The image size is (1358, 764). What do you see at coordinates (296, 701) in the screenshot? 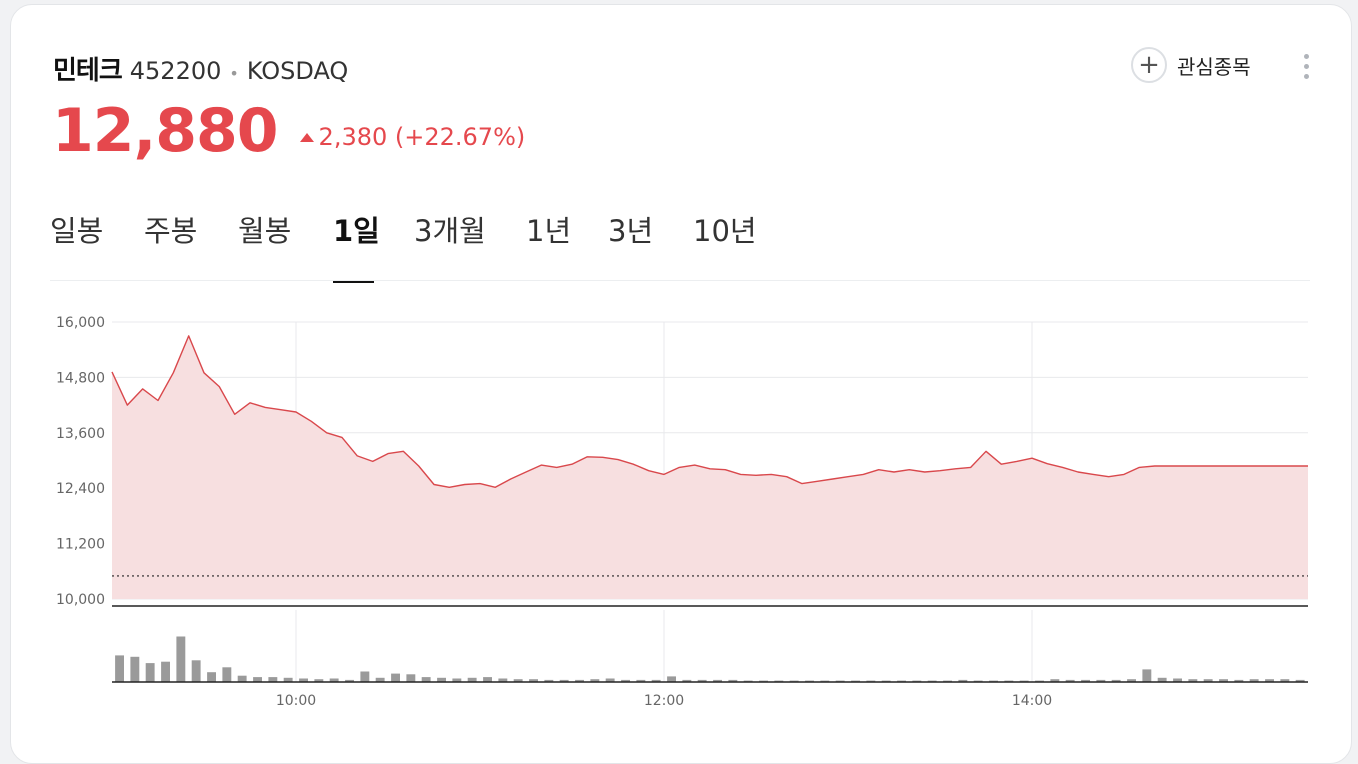
I see `x-tick-label: 10:00` at bounding box center [296, 701].